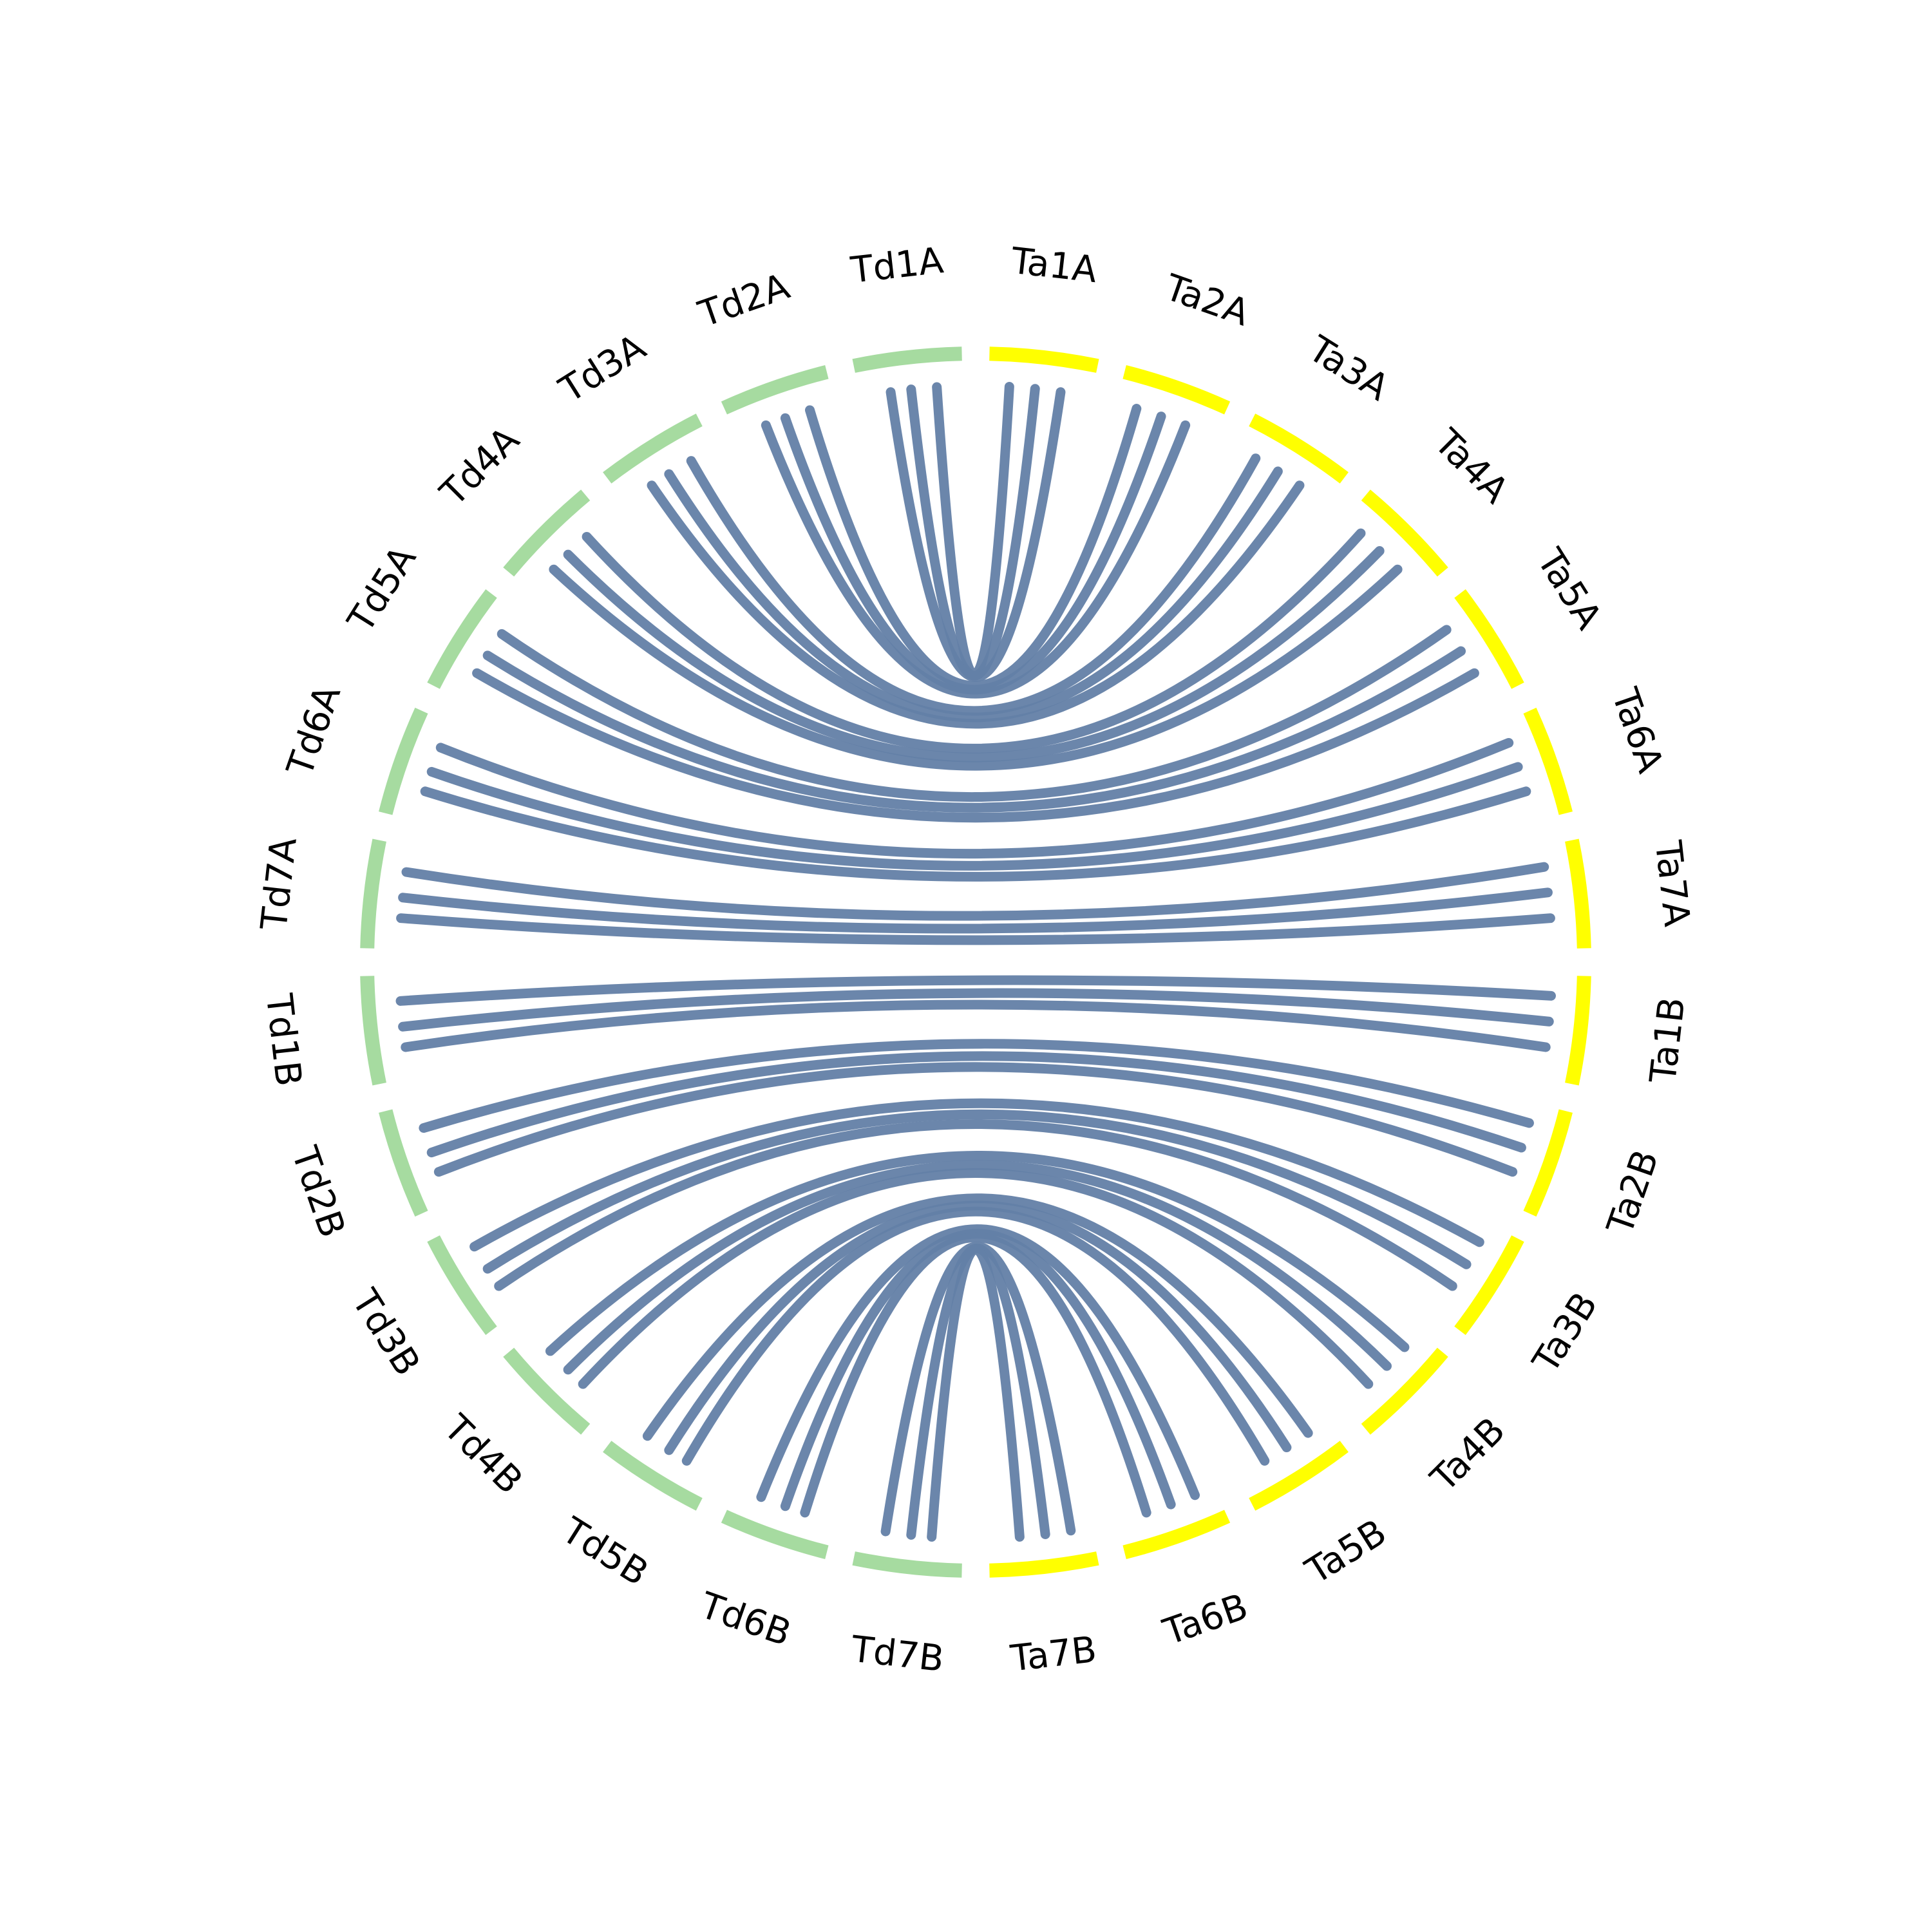  Describe the element at coordinates (318, 1192) in the screenshot. I see `segment-label: Td2B` at that location.